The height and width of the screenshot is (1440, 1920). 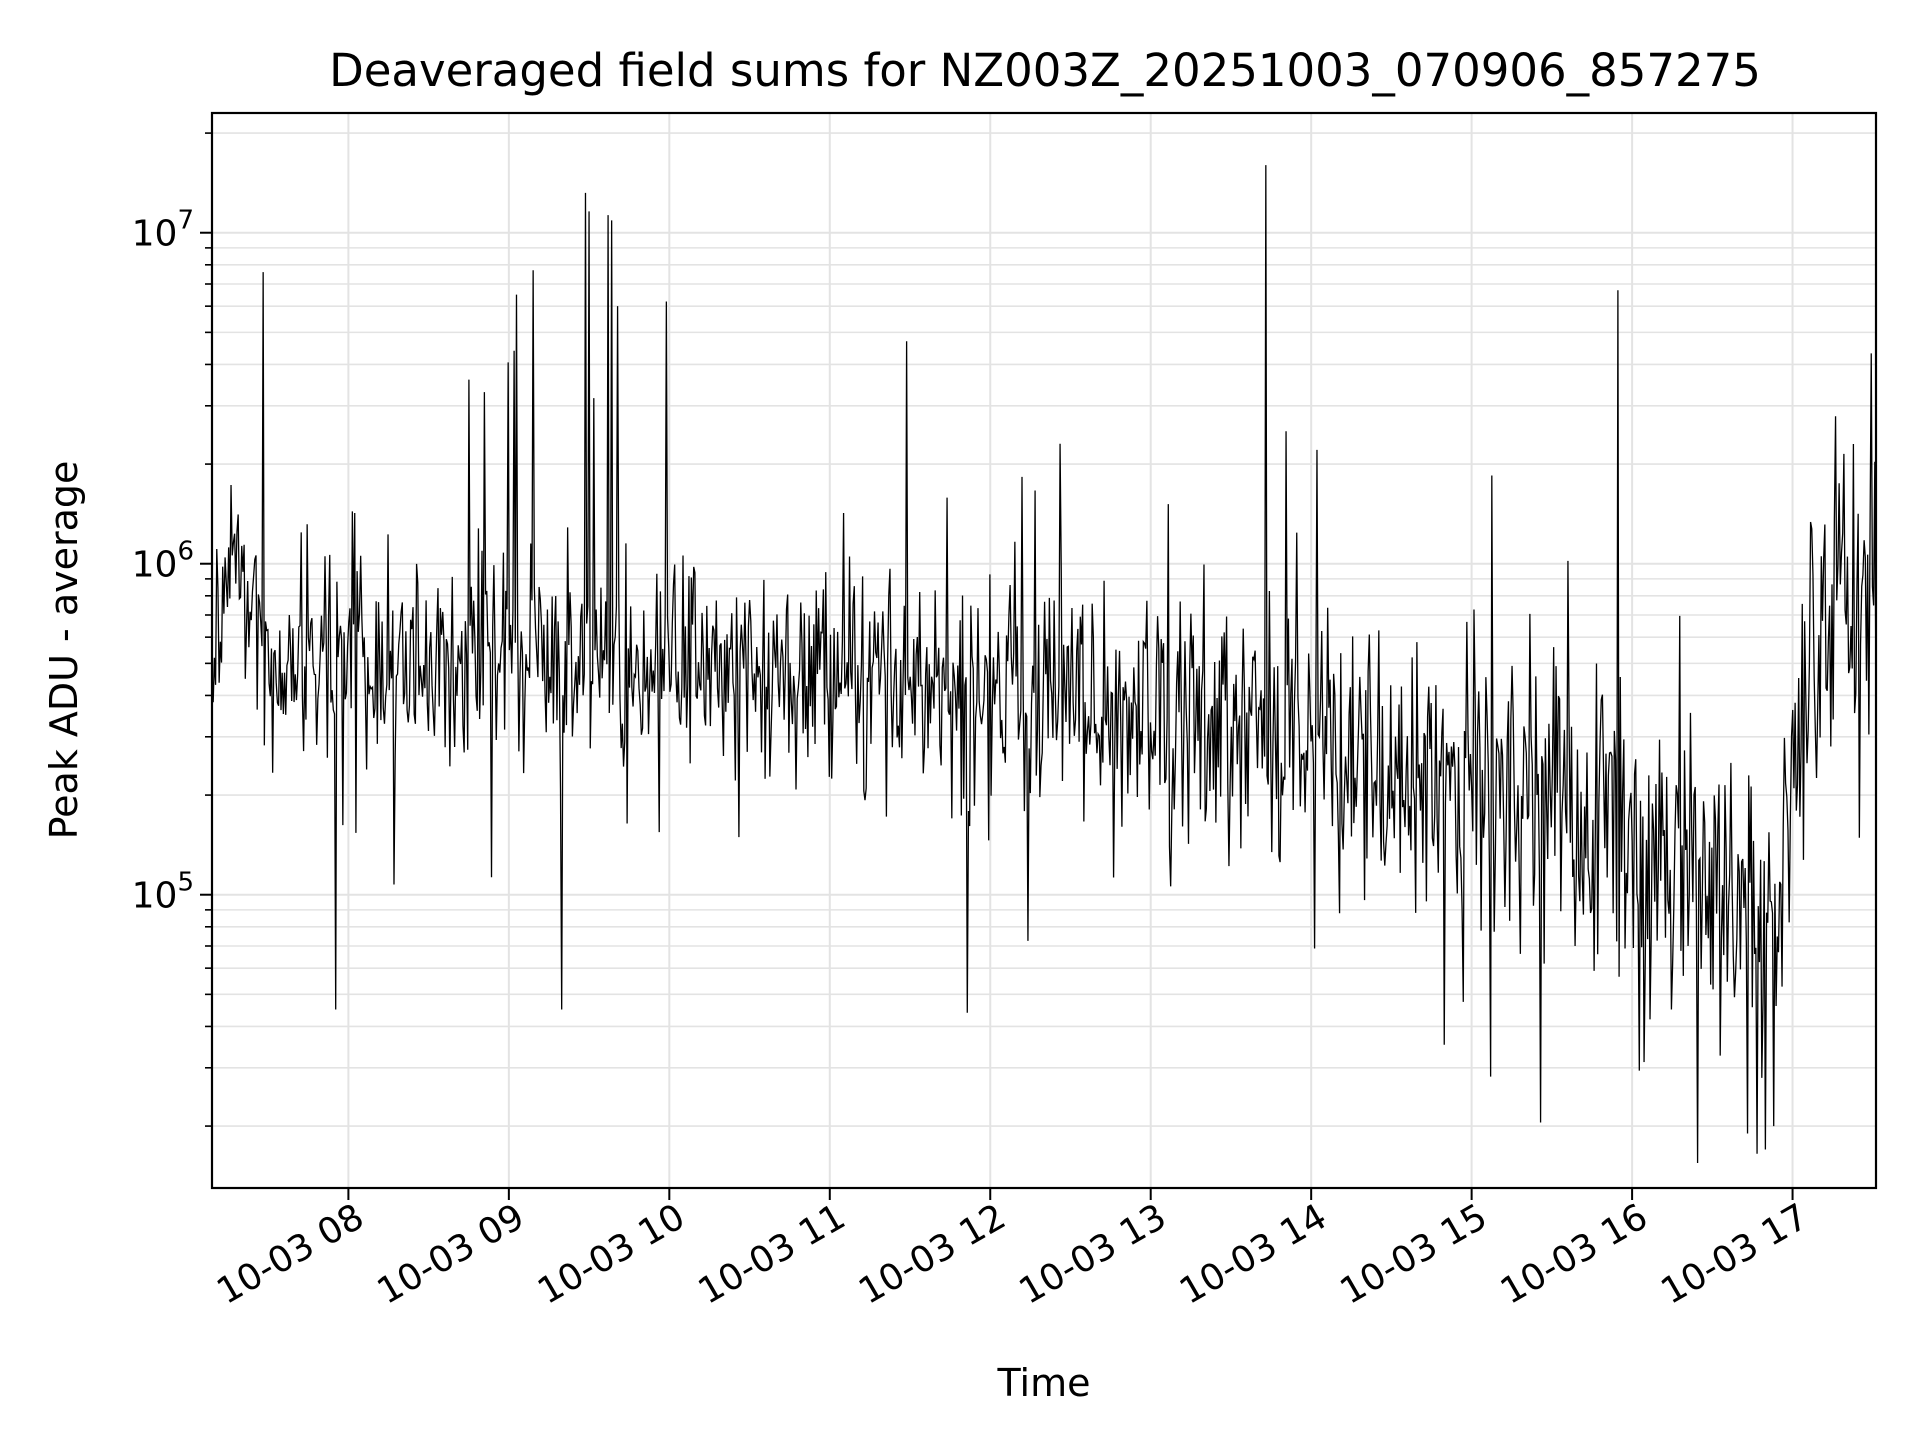 What do you see at coordinates (172, 629) in the screenshot?
I see `y-axis: 10⁵ 10⁶ 10⁷` at bounding box center [172, 629].